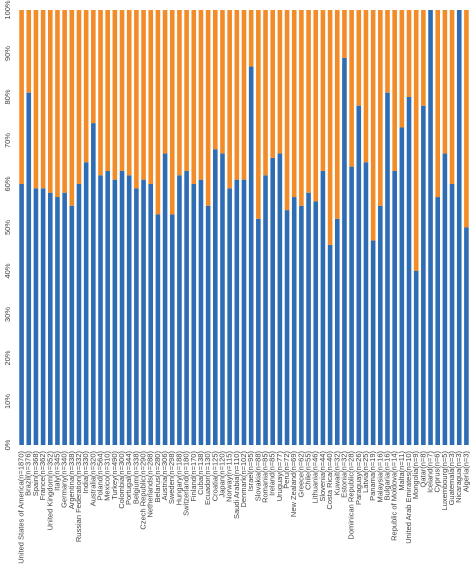  Describe the element at coordinates (243, 478) in the screenshot. I see `x-tick-label: Denmark(n=102)` at that location.